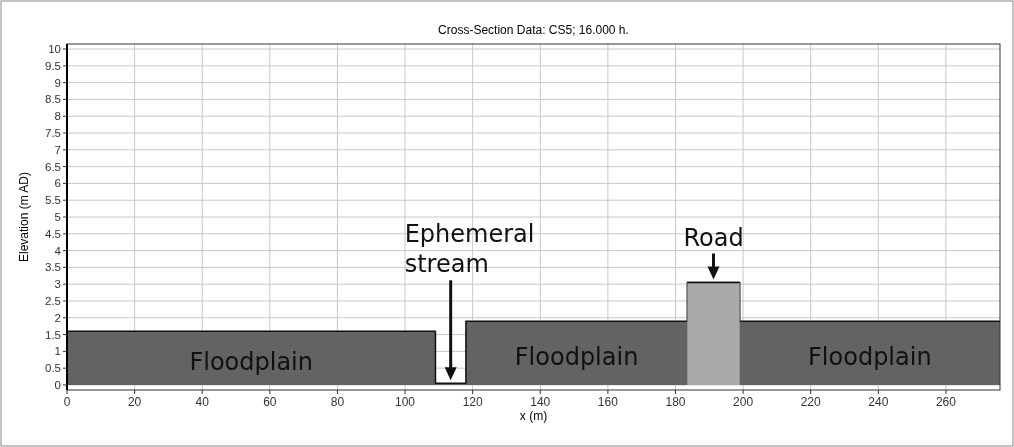  I want to click on x-tick-label: 180, so click(675, 402).